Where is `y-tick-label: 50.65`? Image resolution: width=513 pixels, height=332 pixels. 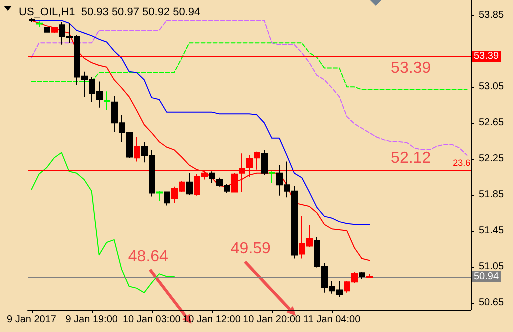 y-tick-label: 50.65 is located at coordinates (491, 302).